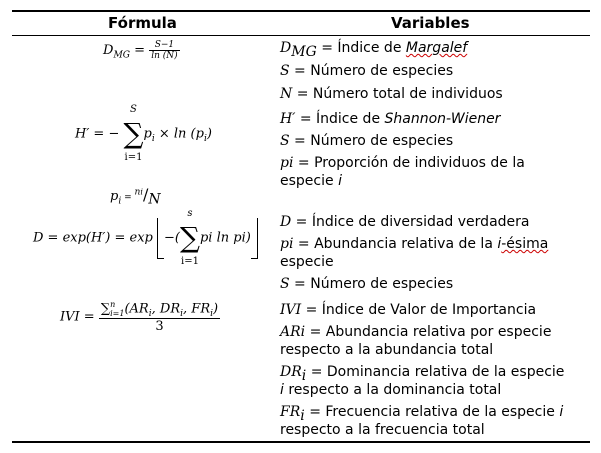 Image resolution: width=601 pixels, height=453 pixels. I want to click on header-rule, so click(301, 35).